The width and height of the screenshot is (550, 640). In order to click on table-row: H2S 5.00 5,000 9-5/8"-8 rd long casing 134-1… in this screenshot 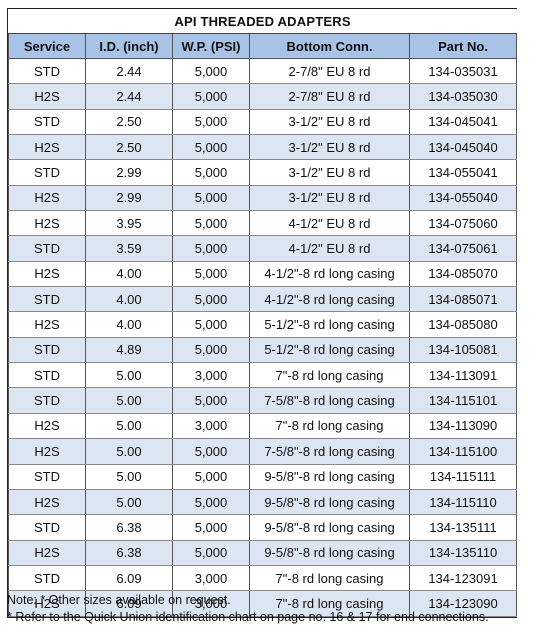, I will do `click(263, 502)`.